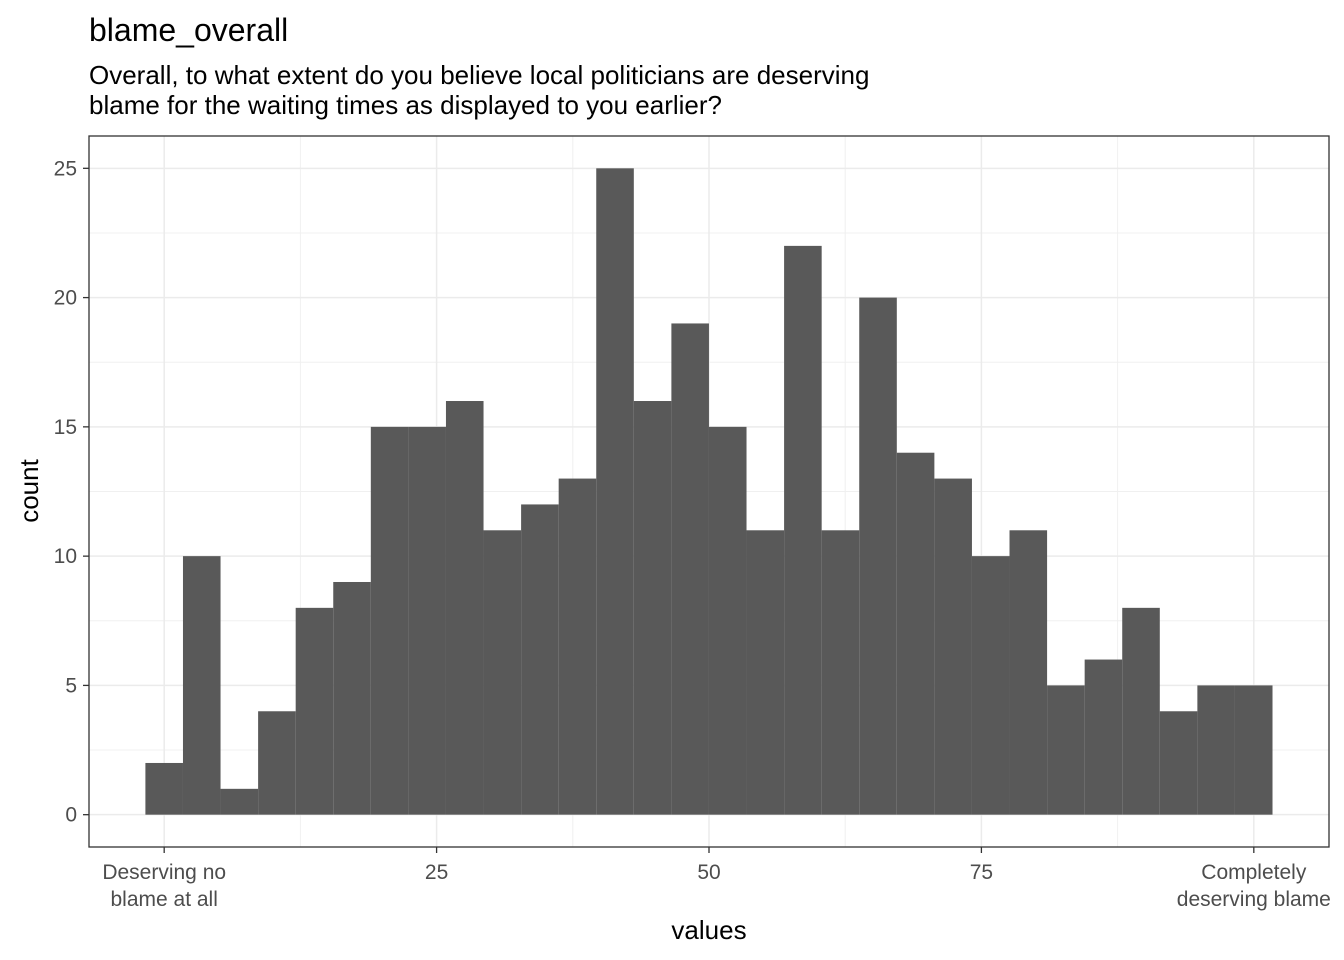  What do you see at coordinates (65, 556) in the screenshot?
I see `y-tick-label: 10` at bounding box center [65, 556].